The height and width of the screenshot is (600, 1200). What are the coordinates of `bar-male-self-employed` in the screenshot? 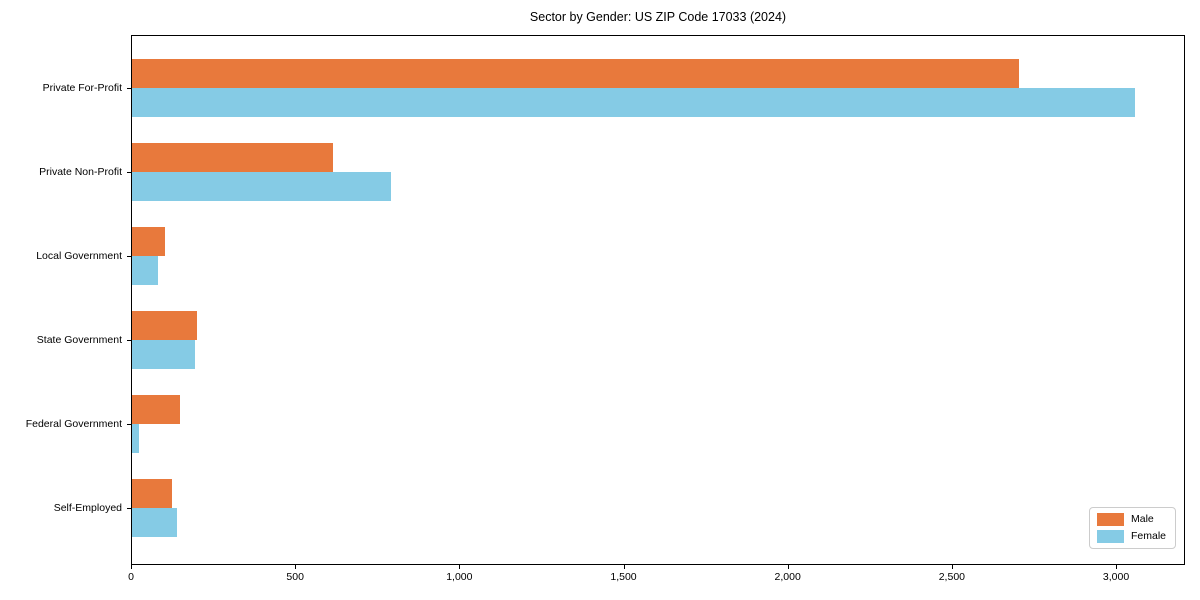 It's located at (152, 493).